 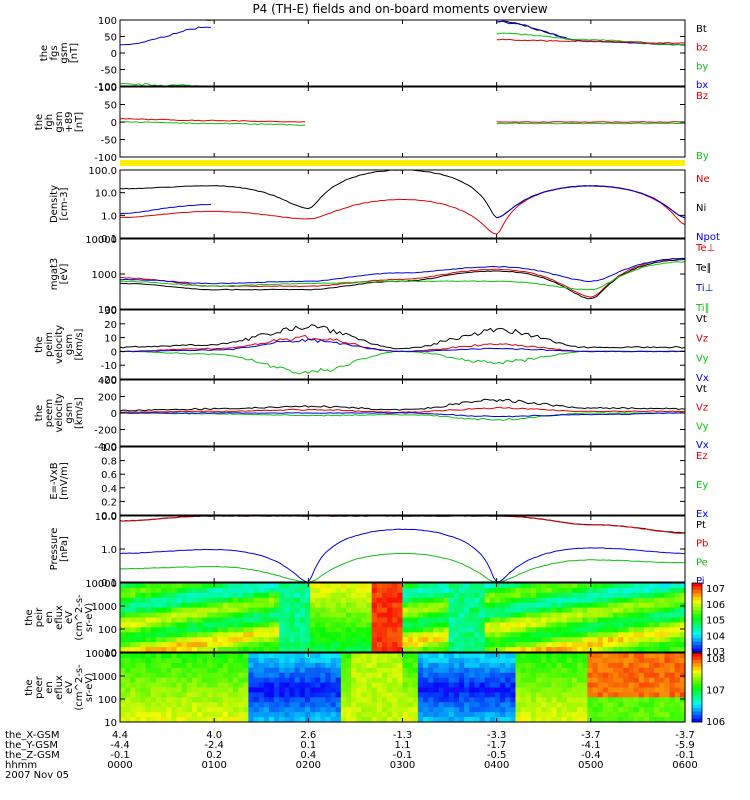 What do you see at coordinates (402, 417) in the screenshot?
I see `series-line-Vy` at bounding box center [402, 417].